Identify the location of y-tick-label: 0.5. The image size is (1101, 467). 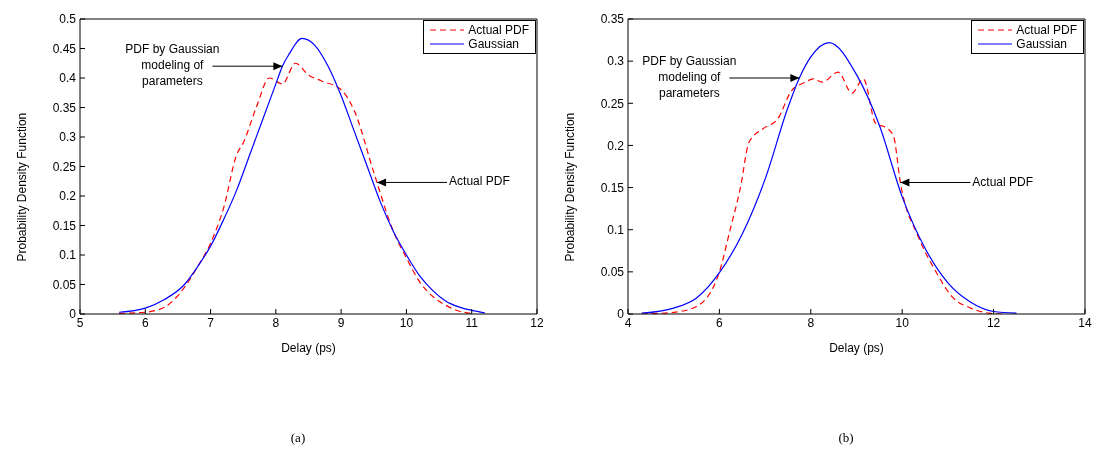
(68, 19).